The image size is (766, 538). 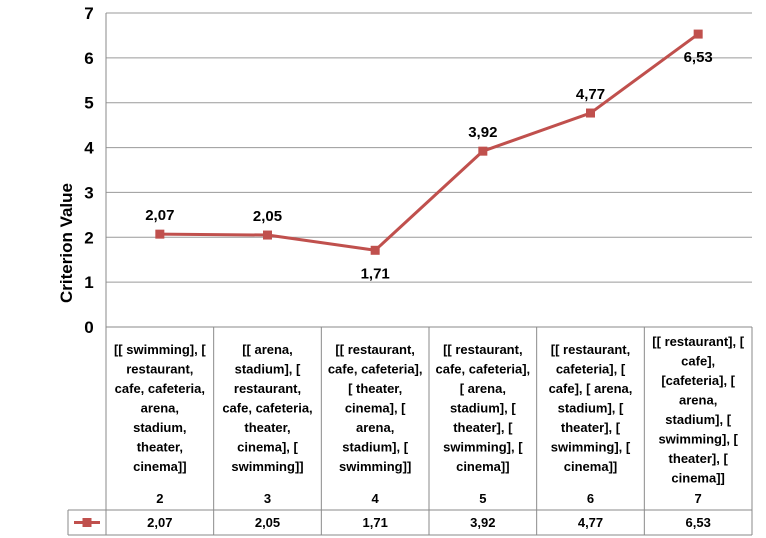 I want to click on x-category-number: 2, so click(x=159, y=498).